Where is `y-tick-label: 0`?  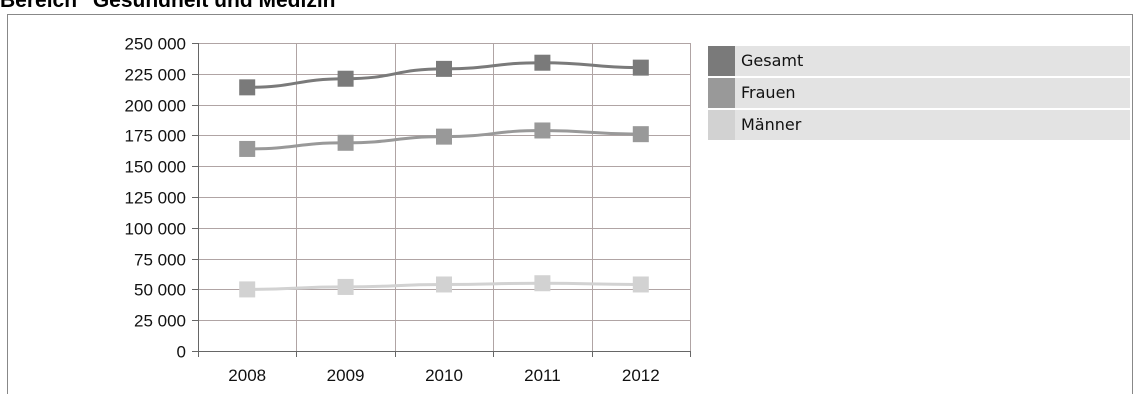 y-tick-label: 0 is located at coordinates (181, 352).